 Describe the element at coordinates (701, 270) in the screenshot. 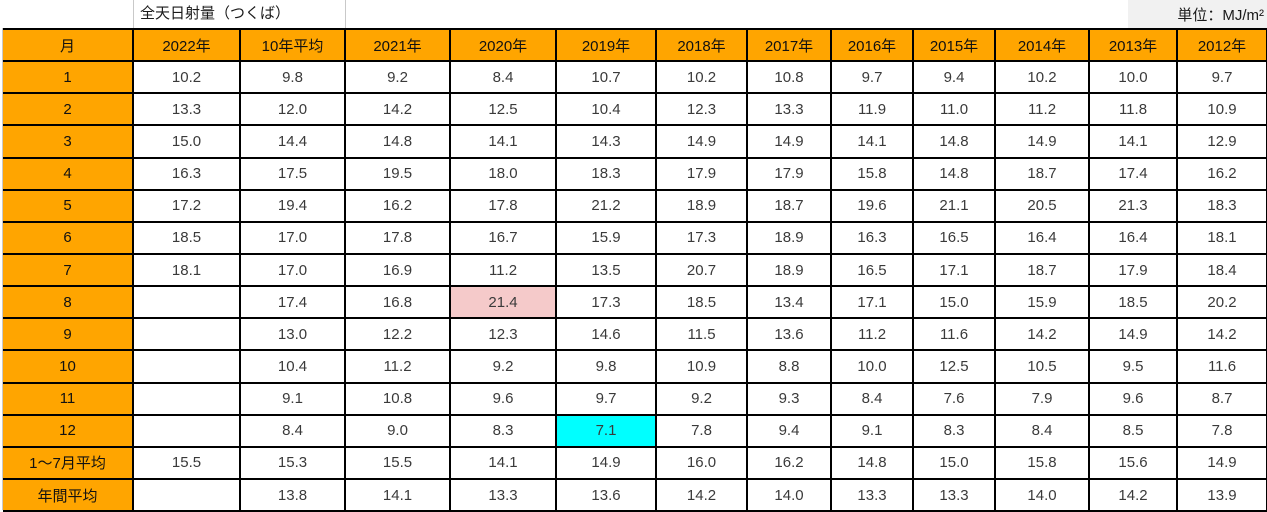

I see `data-cell: 20.7` at that location.